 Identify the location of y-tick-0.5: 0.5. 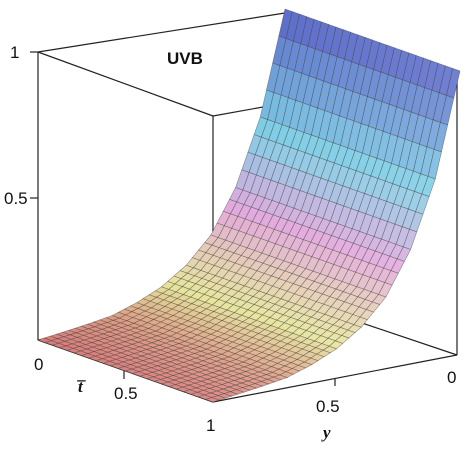
(328, 406).